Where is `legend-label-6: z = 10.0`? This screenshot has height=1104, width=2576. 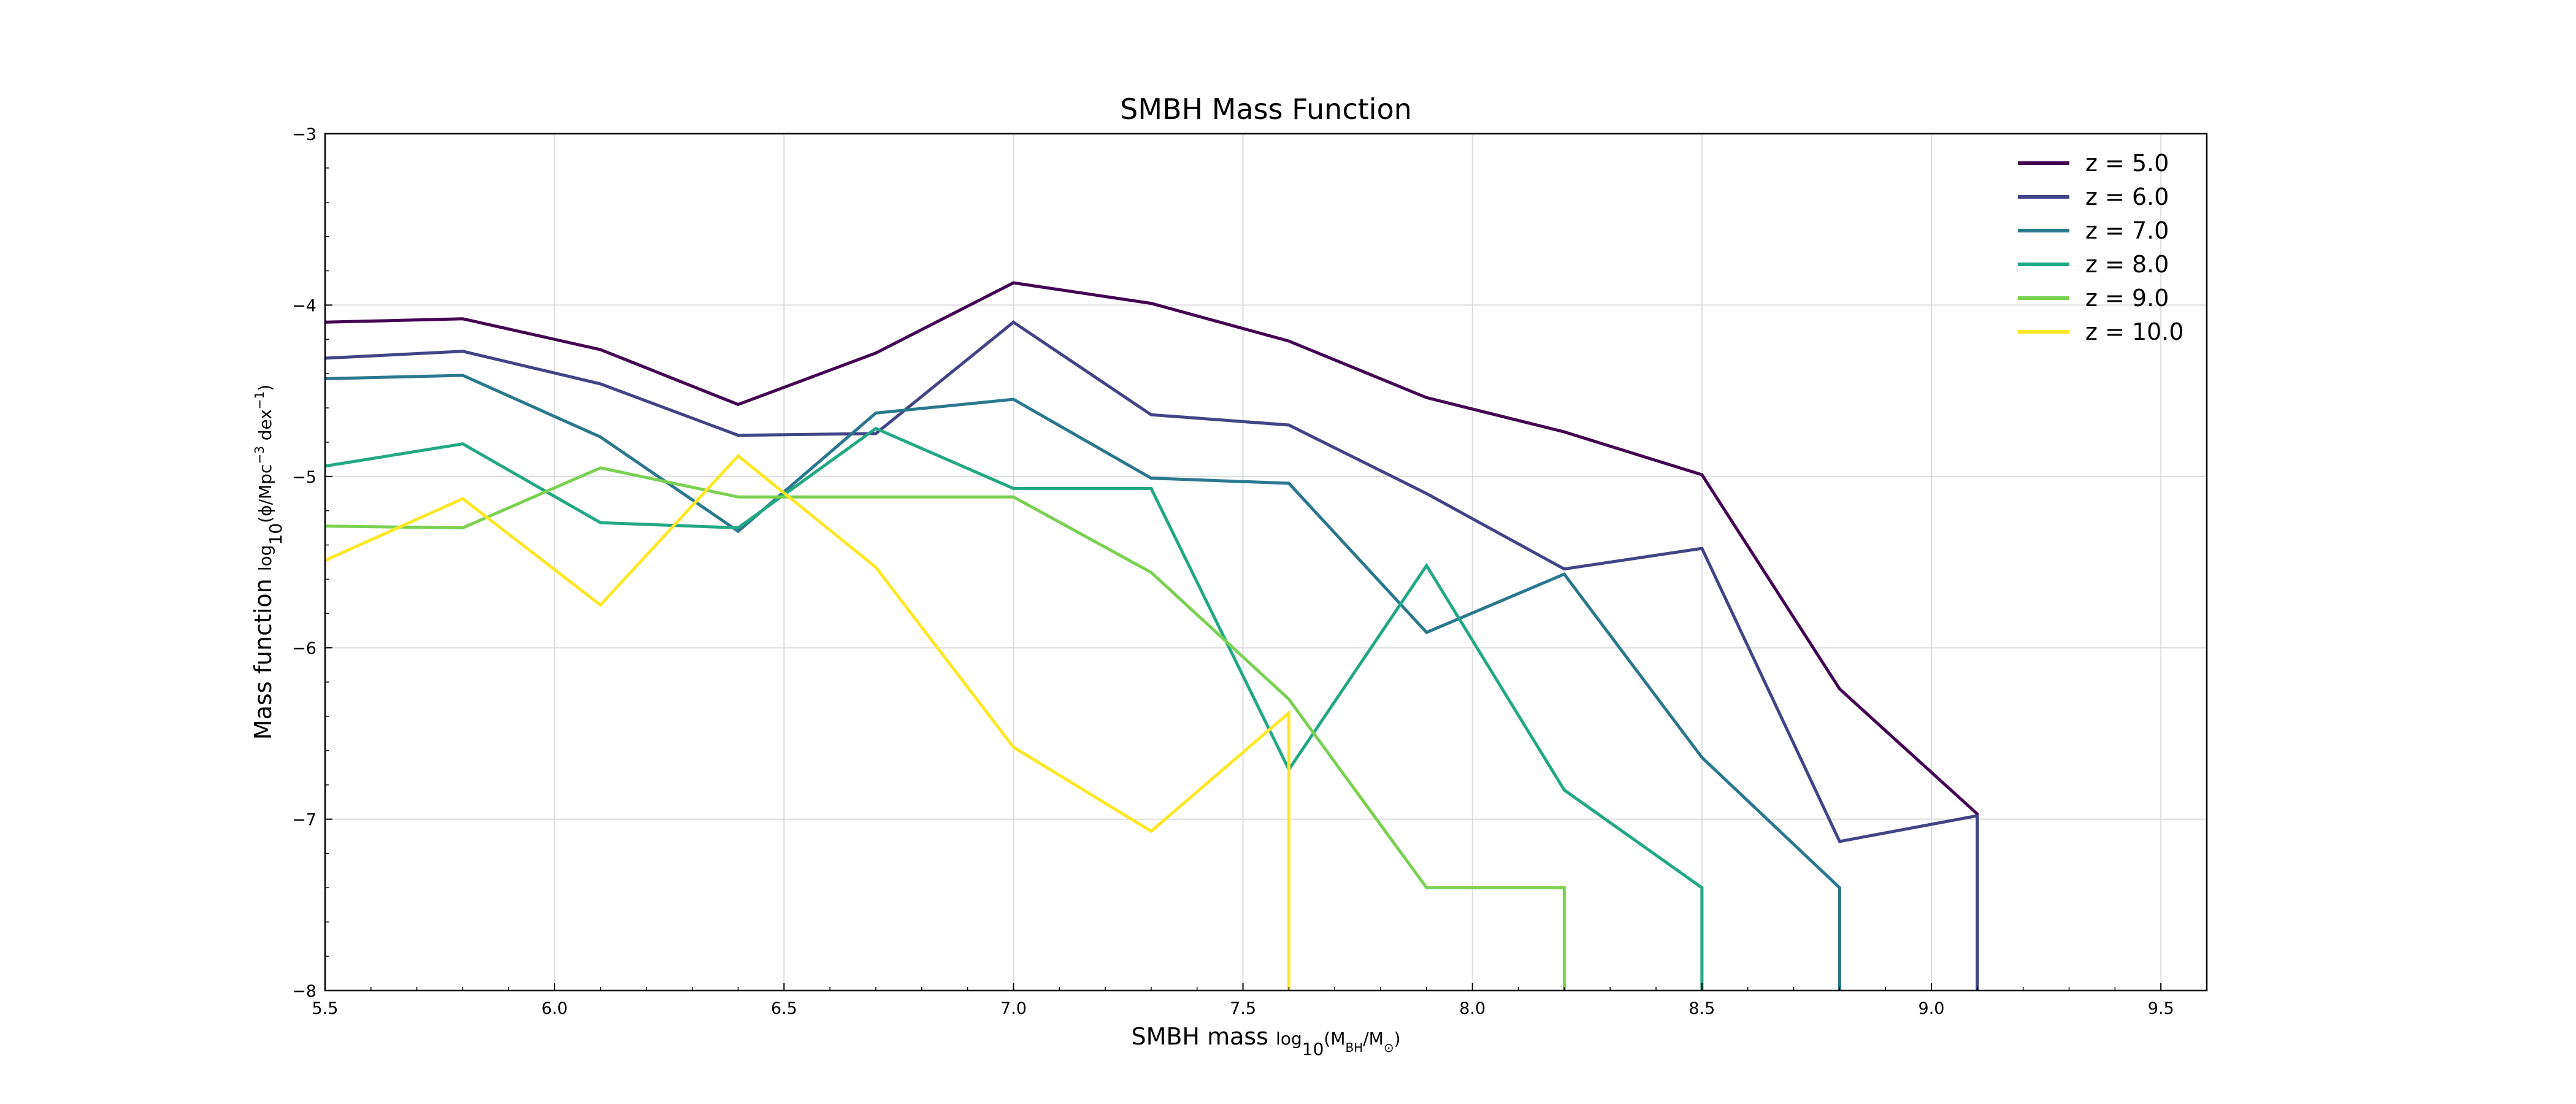 legend-label-6: z = 10.0 is located at coordinates (2134, 331).